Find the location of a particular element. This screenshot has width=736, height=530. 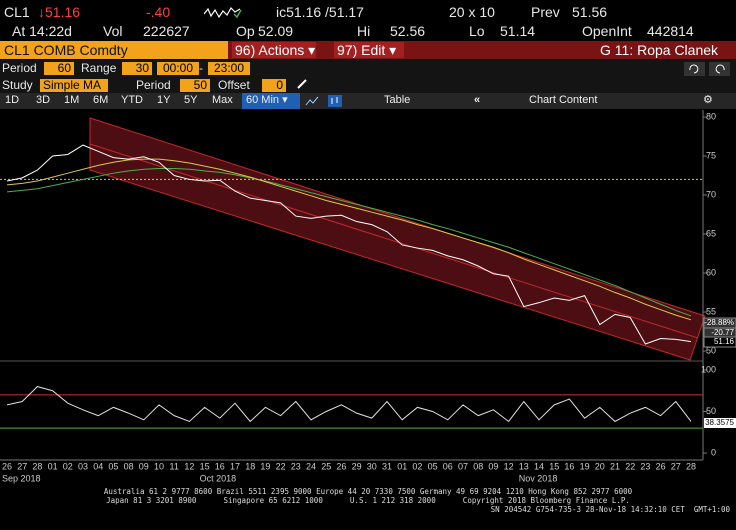

edit-button: 97) Edit ▾ is located at coordinates (369, 50).